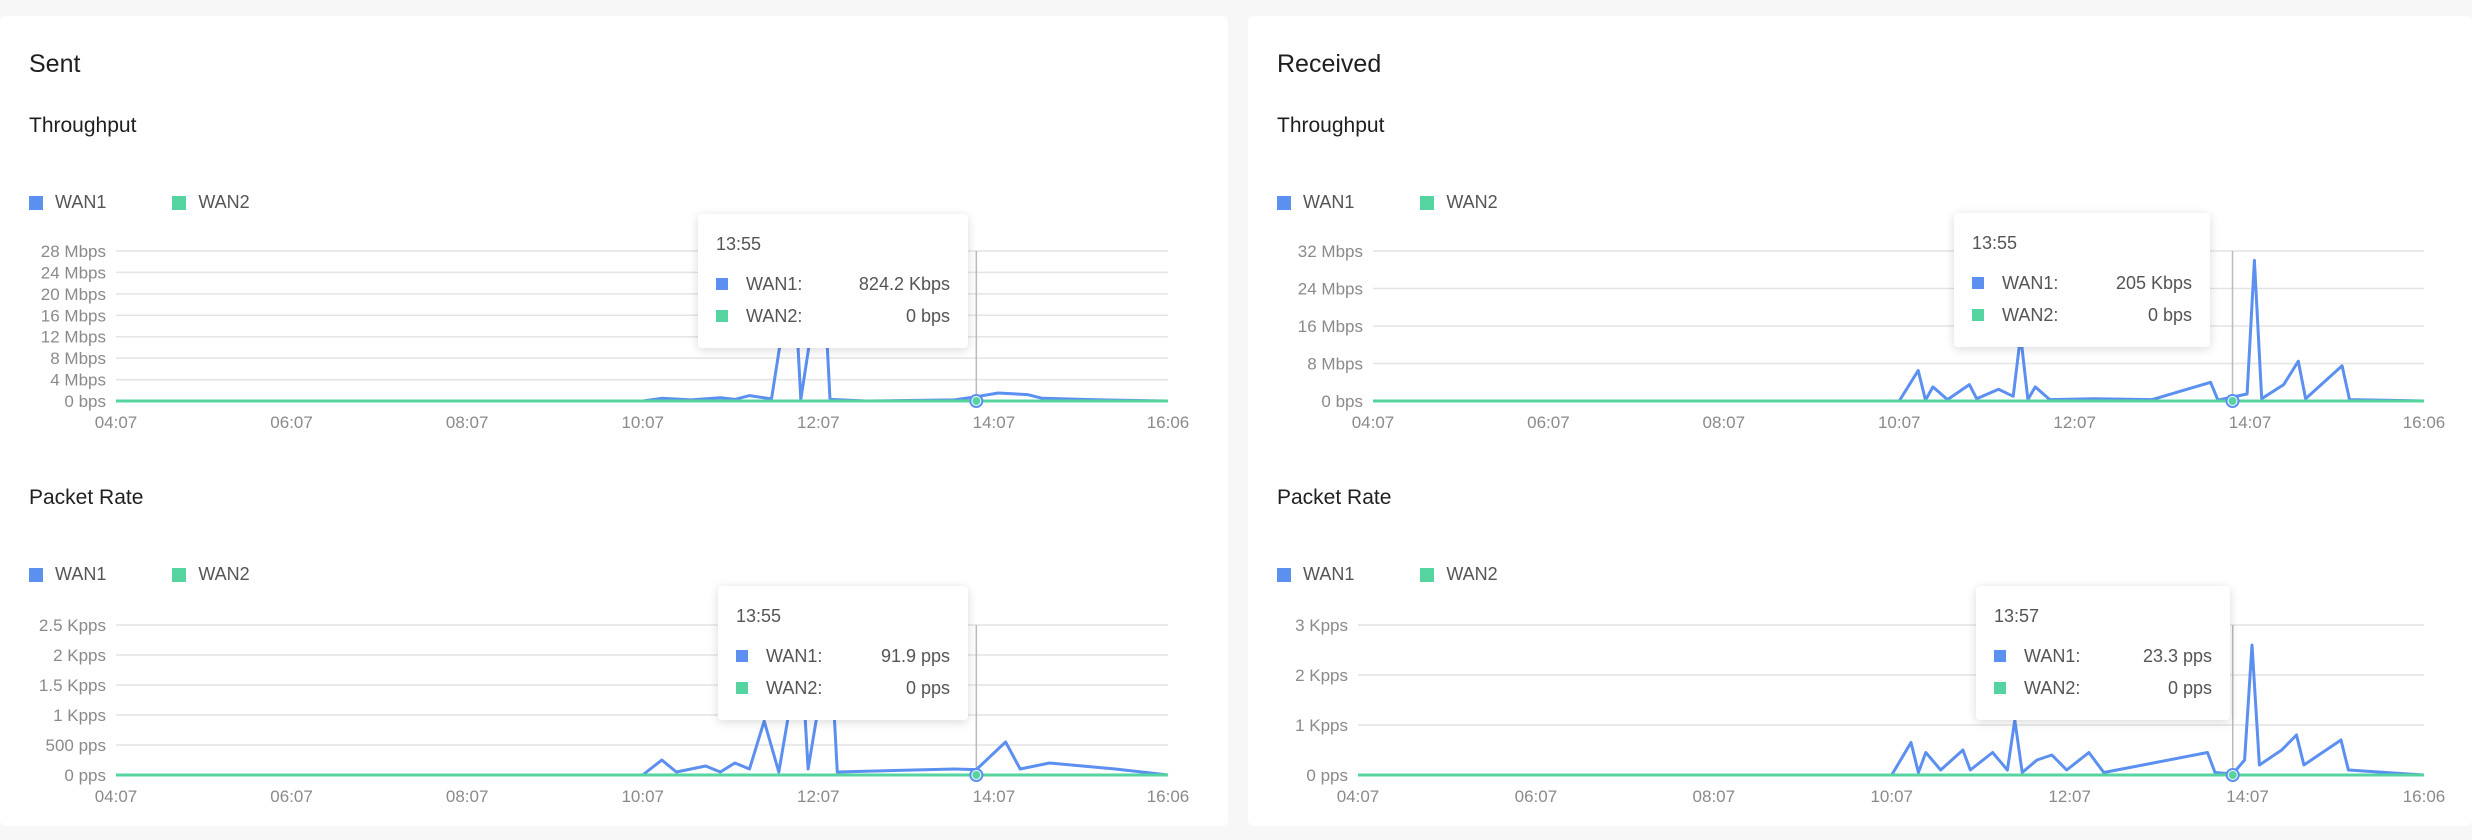 The height and width of the screenshot is (840, 2472). Describe the element at coordinates (2153, 282) in the screenshot. I see `tooltip-series-value: 205 Kbps` at that location.